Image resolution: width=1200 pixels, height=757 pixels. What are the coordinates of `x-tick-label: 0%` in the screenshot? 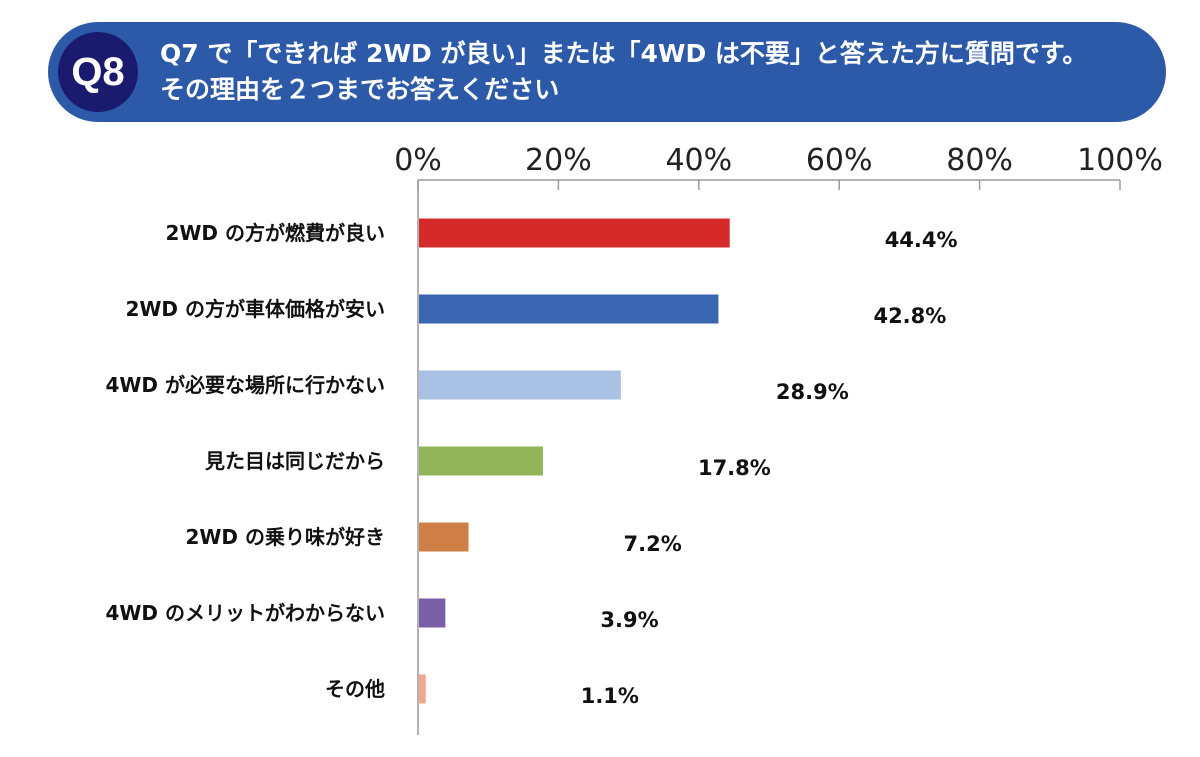 It's located at (418, 160).